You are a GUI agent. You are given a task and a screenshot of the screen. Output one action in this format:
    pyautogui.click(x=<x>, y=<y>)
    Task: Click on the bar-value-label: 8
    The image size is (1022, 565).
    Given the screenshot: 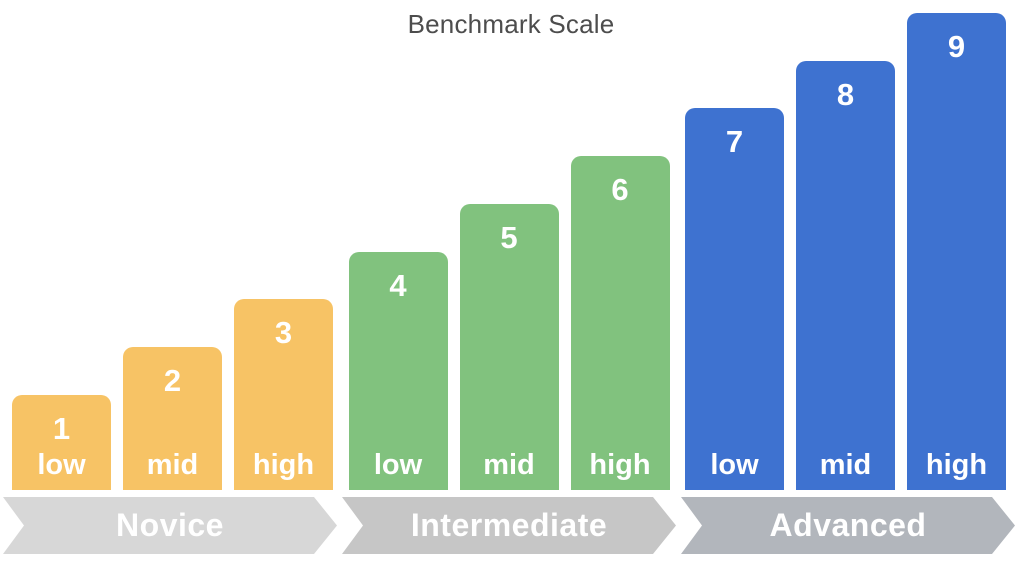 What is the action you would take?
    pyautogui.click(x=845, y=94)
    